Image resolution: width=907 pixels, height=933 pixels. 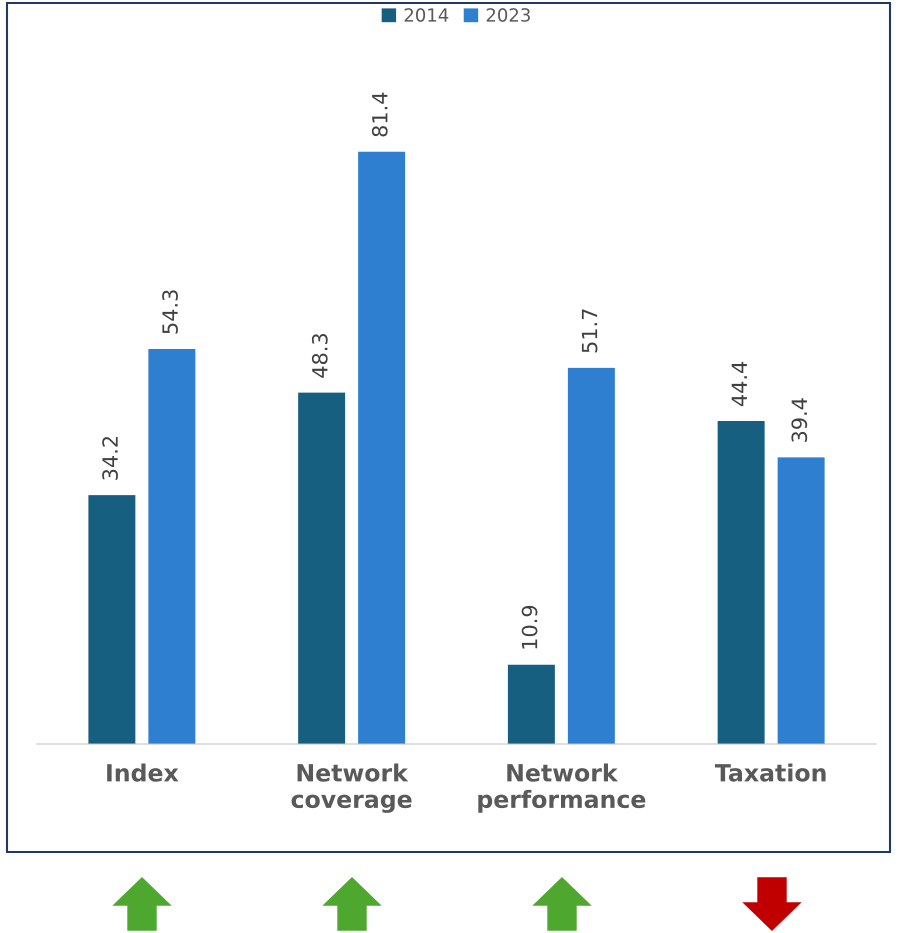 What do you see at coordinates (530, 627) in the screenshot?
I see `data-label: 10.9` at bounding box center [530, 627].